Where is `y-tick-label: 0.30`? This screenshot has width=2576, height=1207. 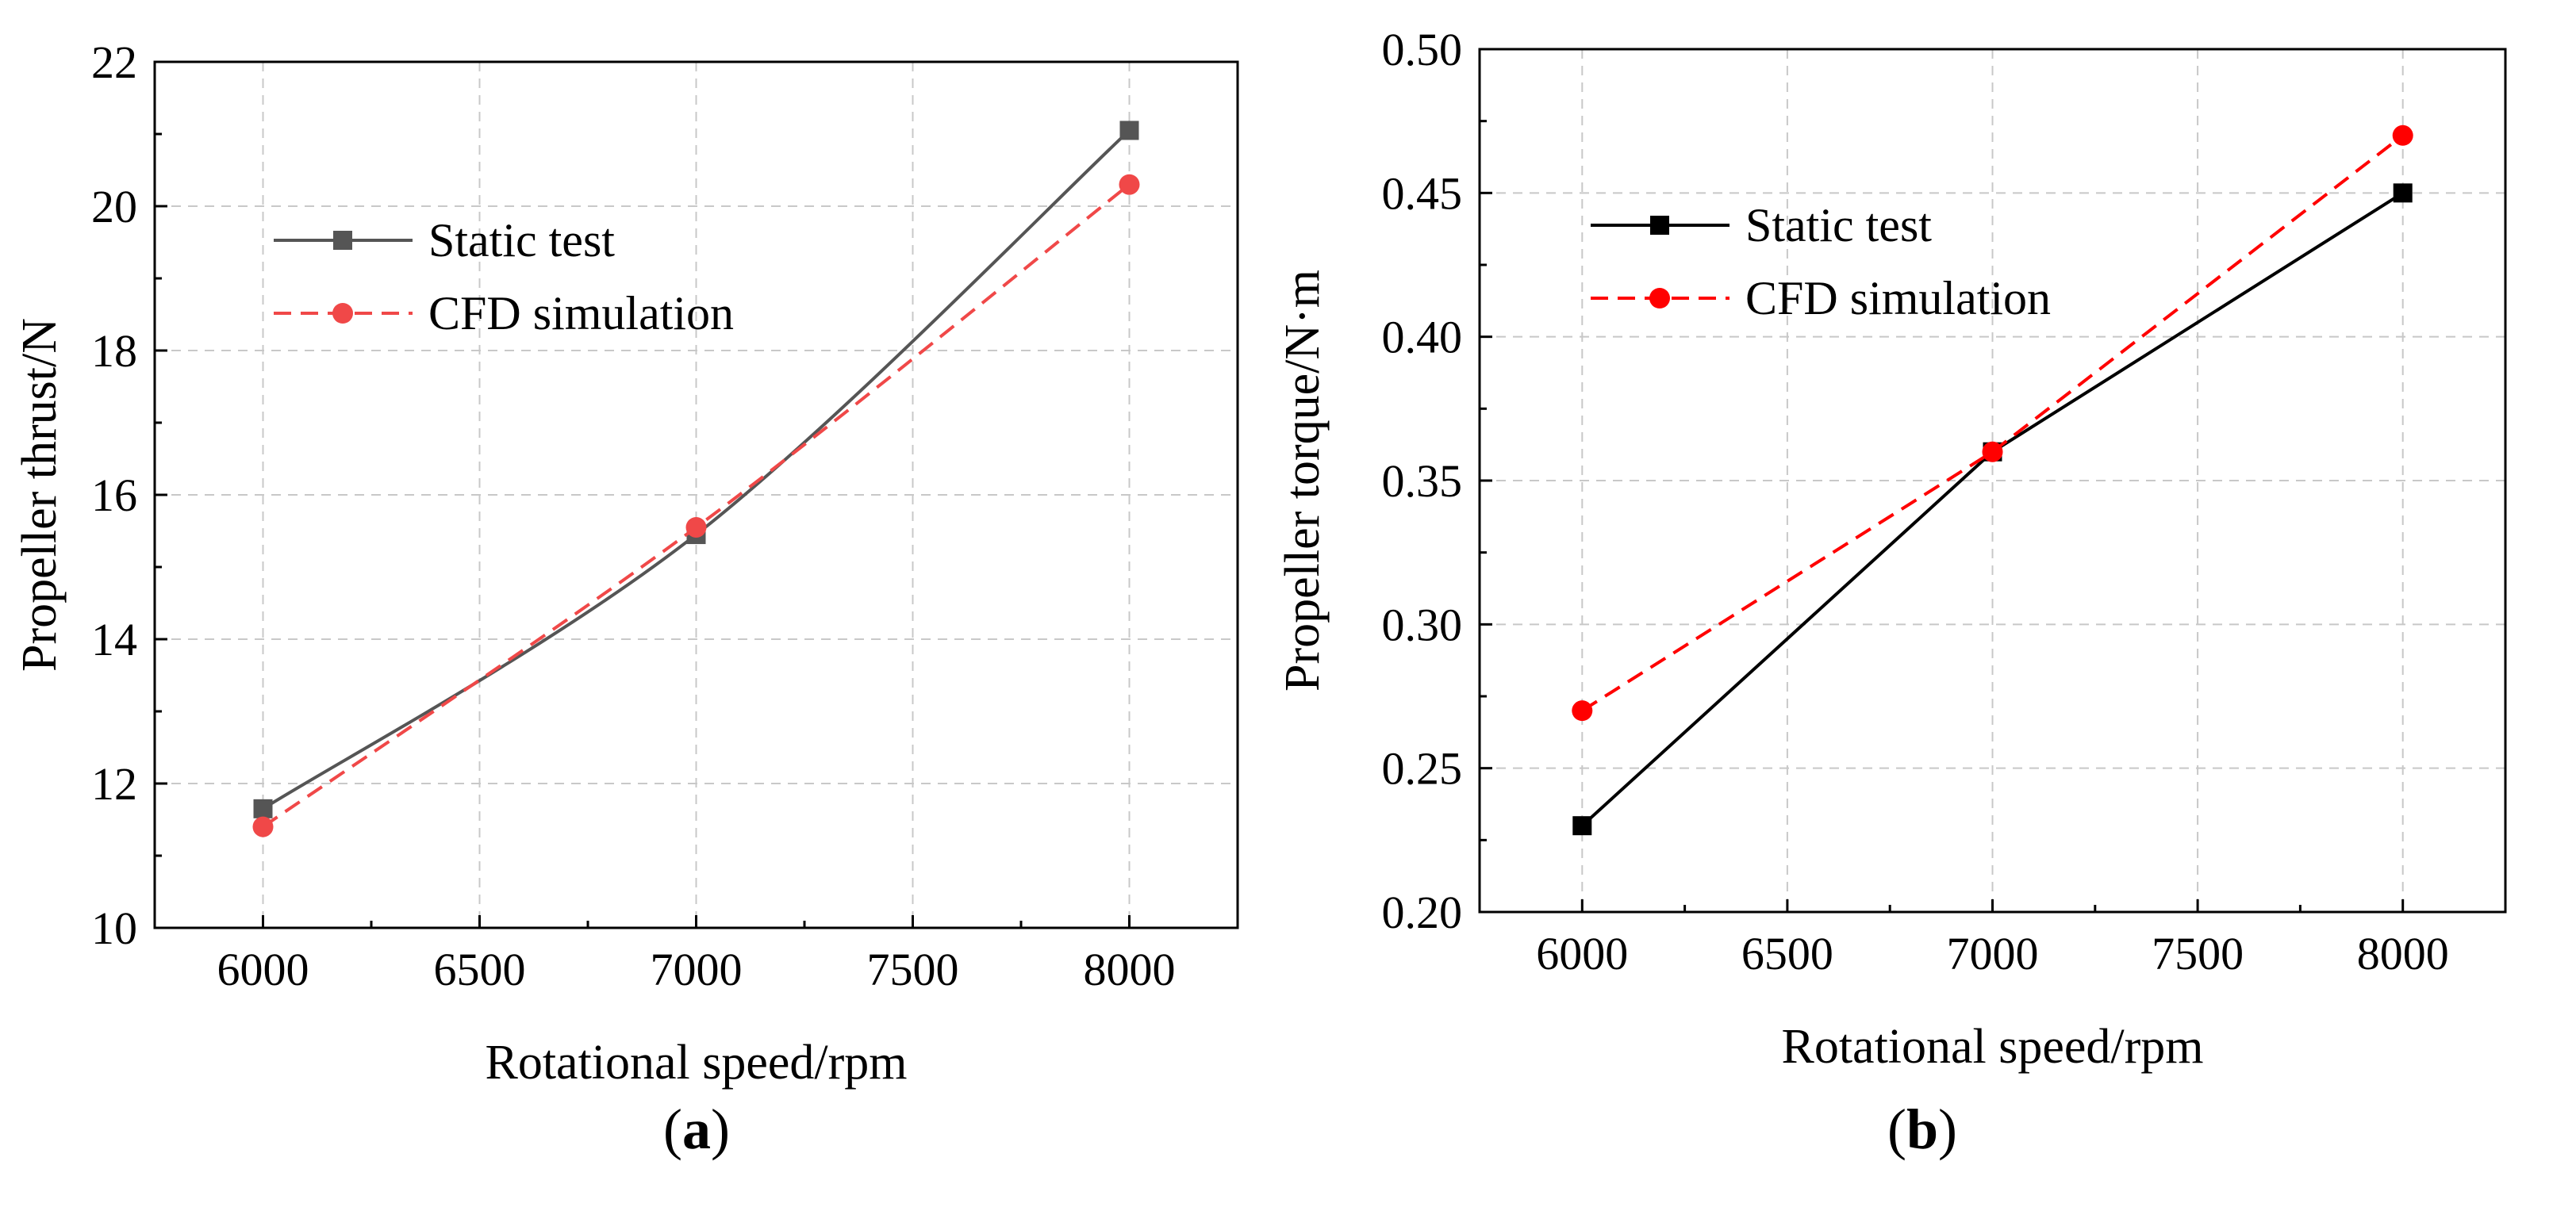
y-tick-label: 0.30 is located at coordinates (1422, 624).